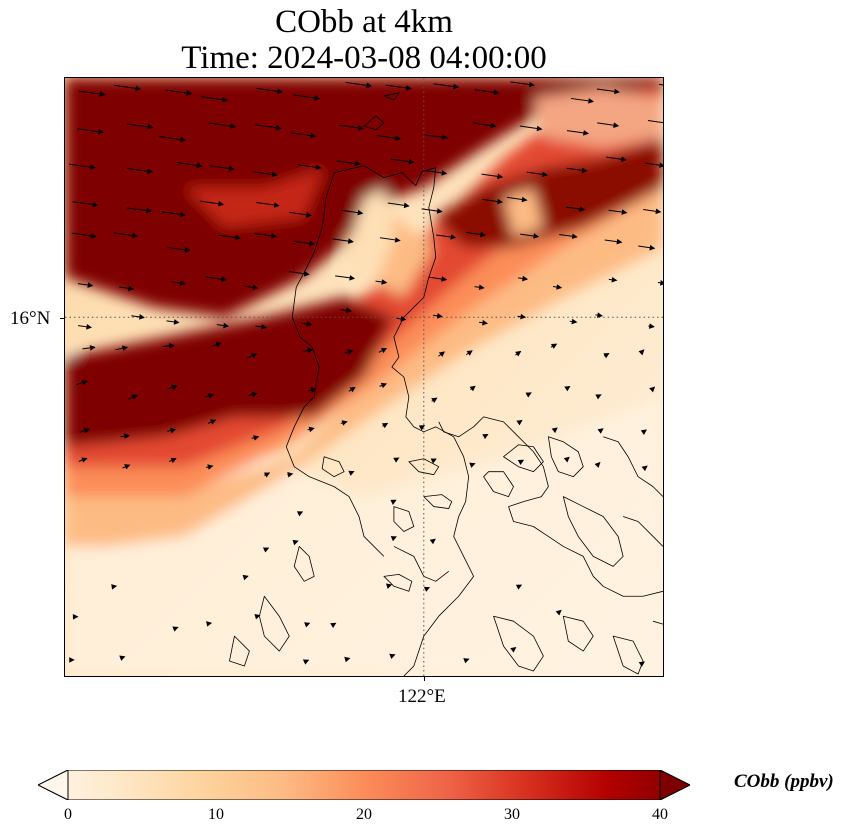 The width and height of the screenshot is (854, 836). Describe the element at coordinates (68, 814) in the screenshot. I see `colorbar-tick-0: 0` at that location.